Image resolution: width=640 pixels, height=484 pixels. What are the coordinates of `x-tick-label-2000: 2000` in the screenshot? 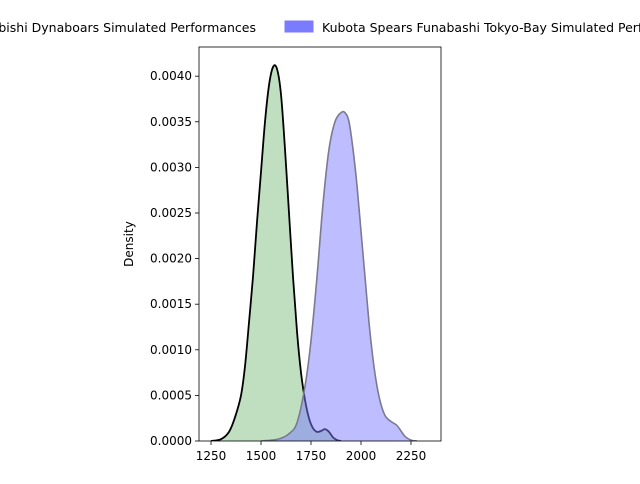 It's located at (361, 456).